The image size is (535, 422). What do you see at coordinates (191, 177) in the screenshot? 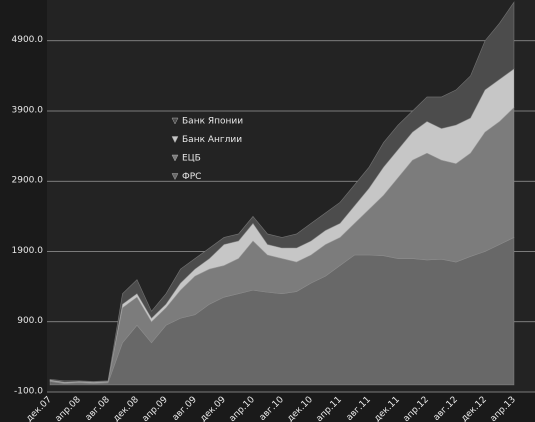
I see `legend-label: ФРС` at bounding box center [191, 177].